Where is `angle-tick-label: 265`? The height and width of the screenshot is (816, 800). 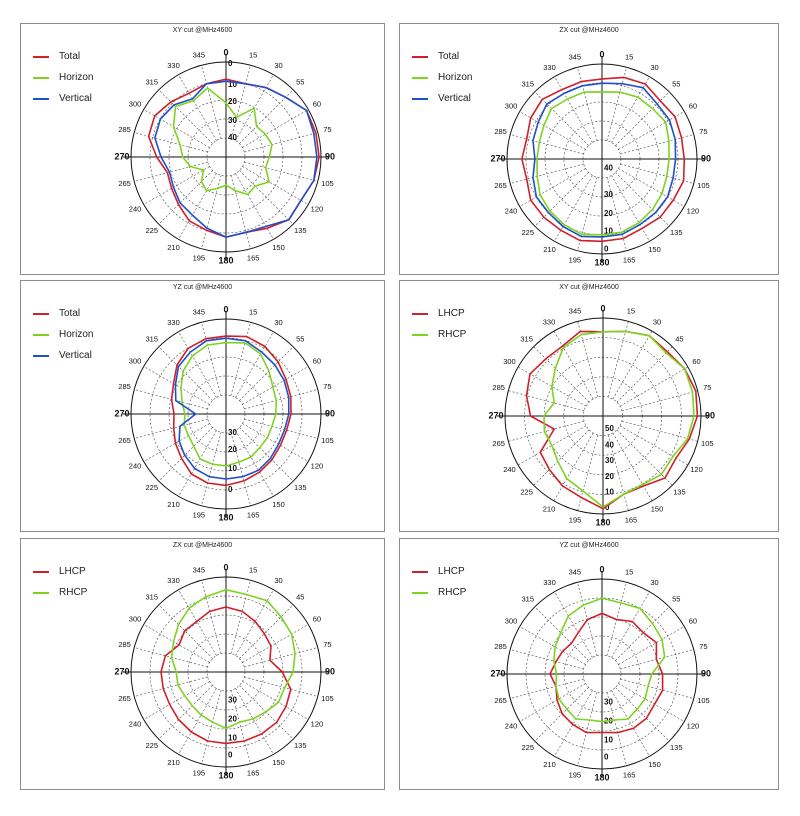 angle-tick-label: 265 is located at coordinates (500, 700).